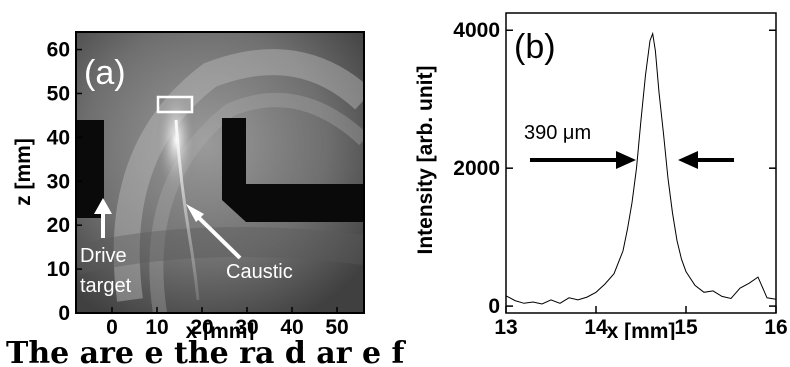 This screenshot has height=367, width=790. What do you see at coordinates (205, 353) in the screenshot?
I see `figure-caption: The are e the ra d ar e f` at bounding box center [205, 353].